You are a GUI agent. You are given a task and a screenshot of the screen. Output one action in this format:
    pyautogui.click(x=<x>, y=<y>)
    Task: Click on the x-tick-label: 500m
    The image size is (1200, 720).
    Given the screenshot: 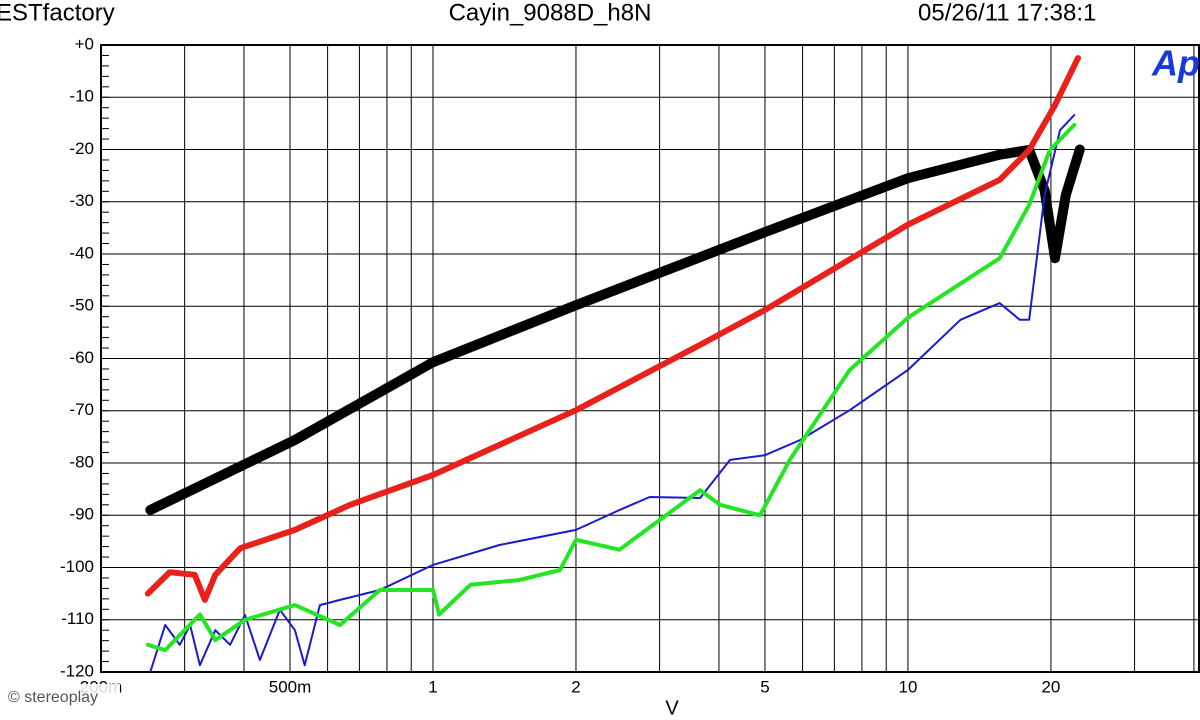 What is the action you would take?
    pyautogui.click(x=290, y=686)
    